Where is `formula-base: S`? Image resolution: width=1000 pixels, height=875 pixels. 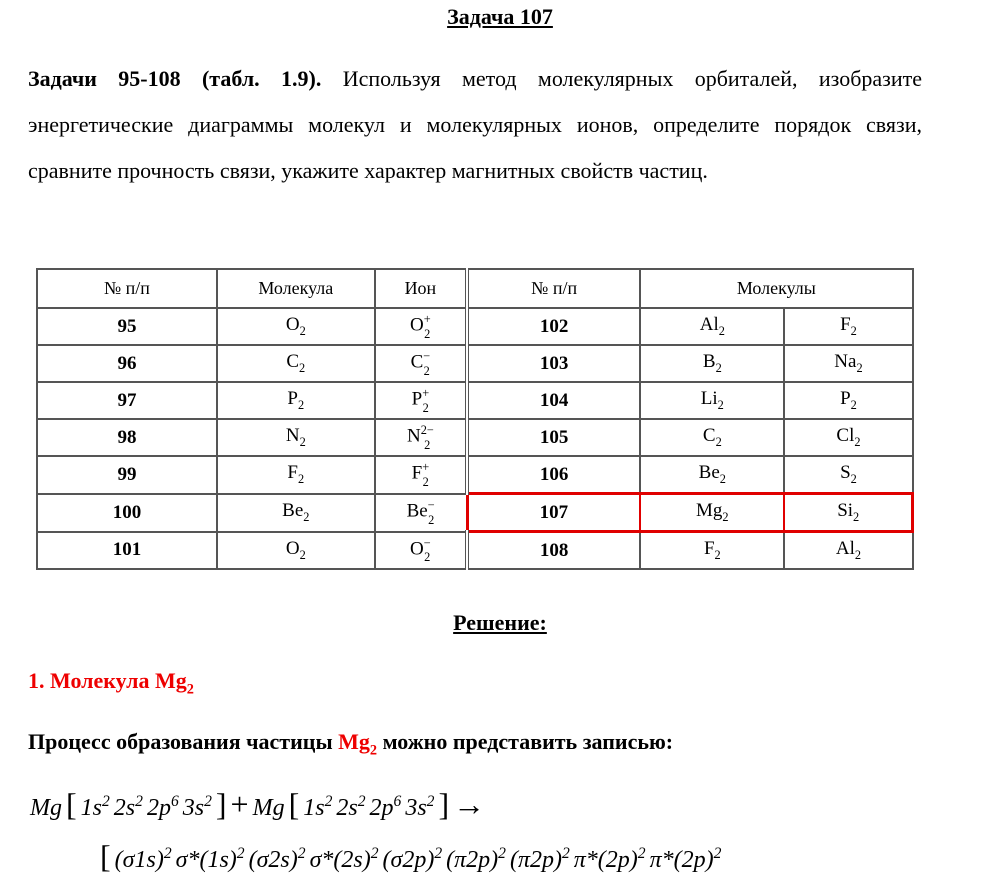
formula-base: S is located at coordinates (845, 473).